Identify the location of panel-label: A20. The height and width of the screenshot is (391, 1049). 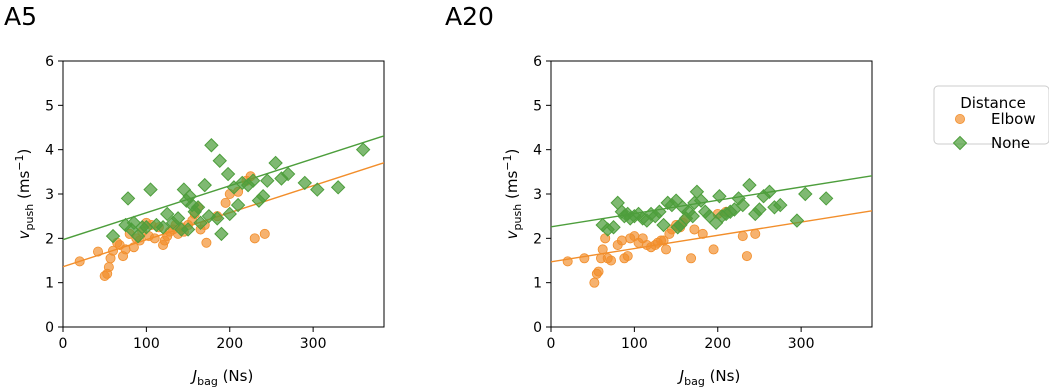
(469, 16).